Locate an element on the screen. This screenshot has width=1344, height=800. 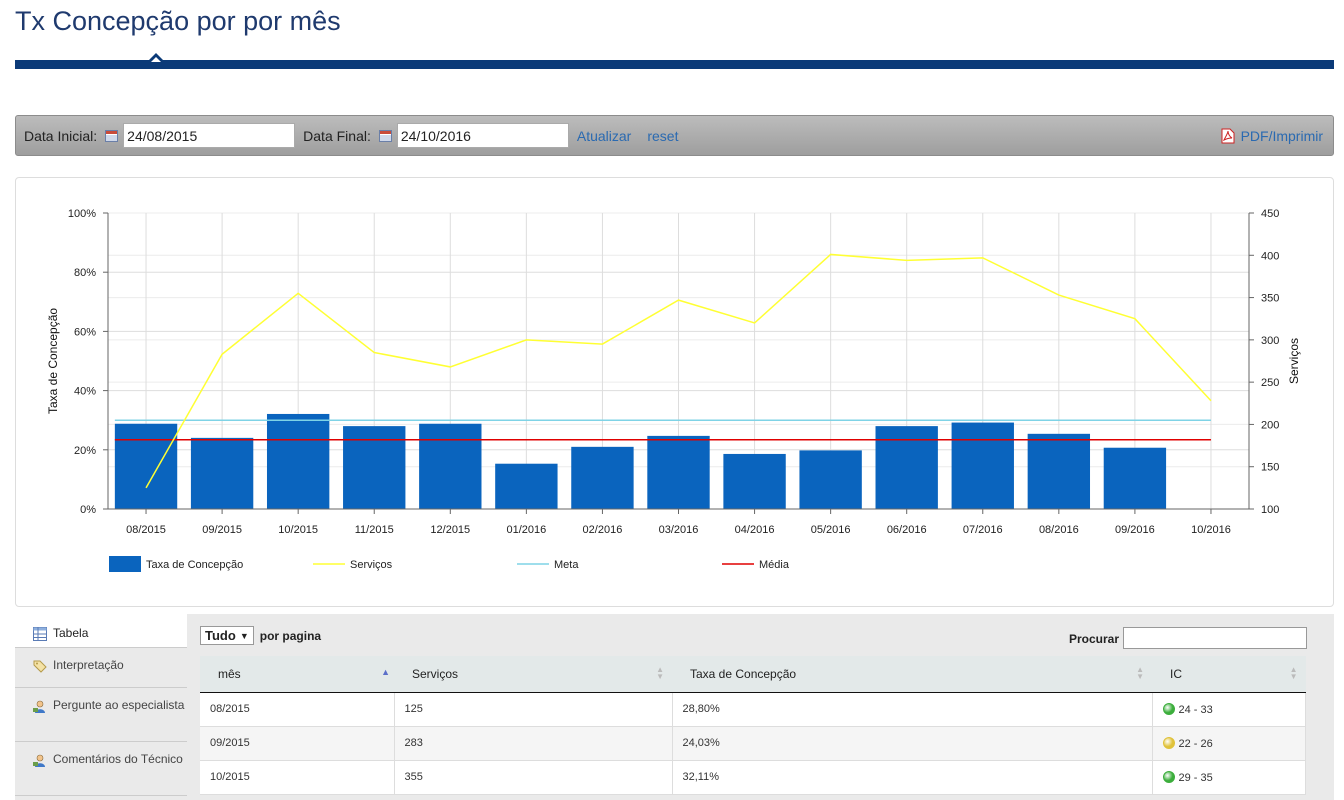
y-tick-label: 60% is located at coordinates (85, 332).